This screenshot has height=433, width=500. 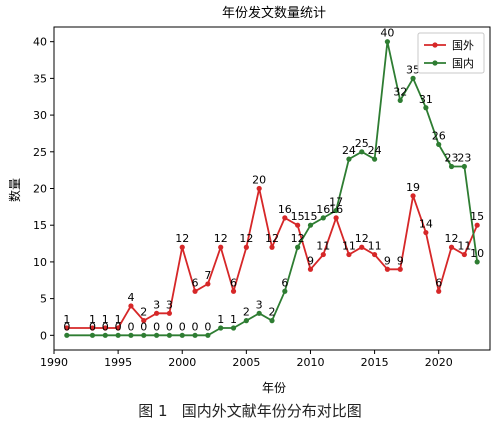 What do you see at coordinates (400, 91) in the screenshot?
I see `data-label: 32` at bounding box center [400, 91].